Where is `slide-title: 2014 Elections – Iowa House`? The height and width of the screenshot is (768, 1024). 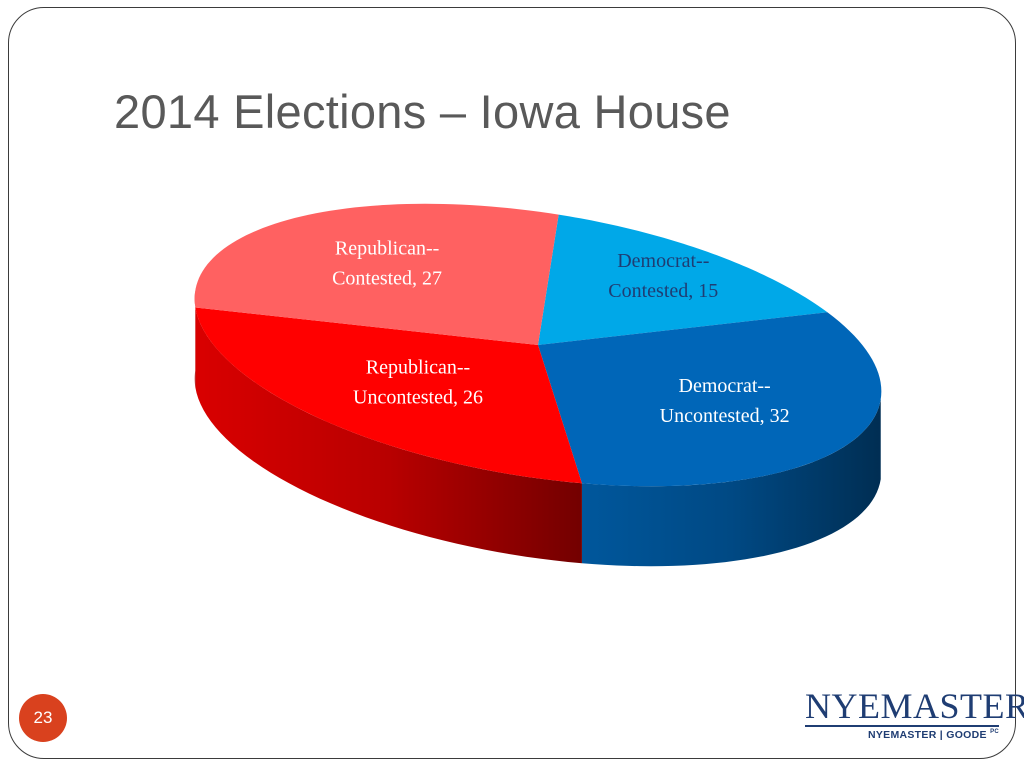 slide-title: 2014 Elections – Iowa House is located at coordinates (422, 111).